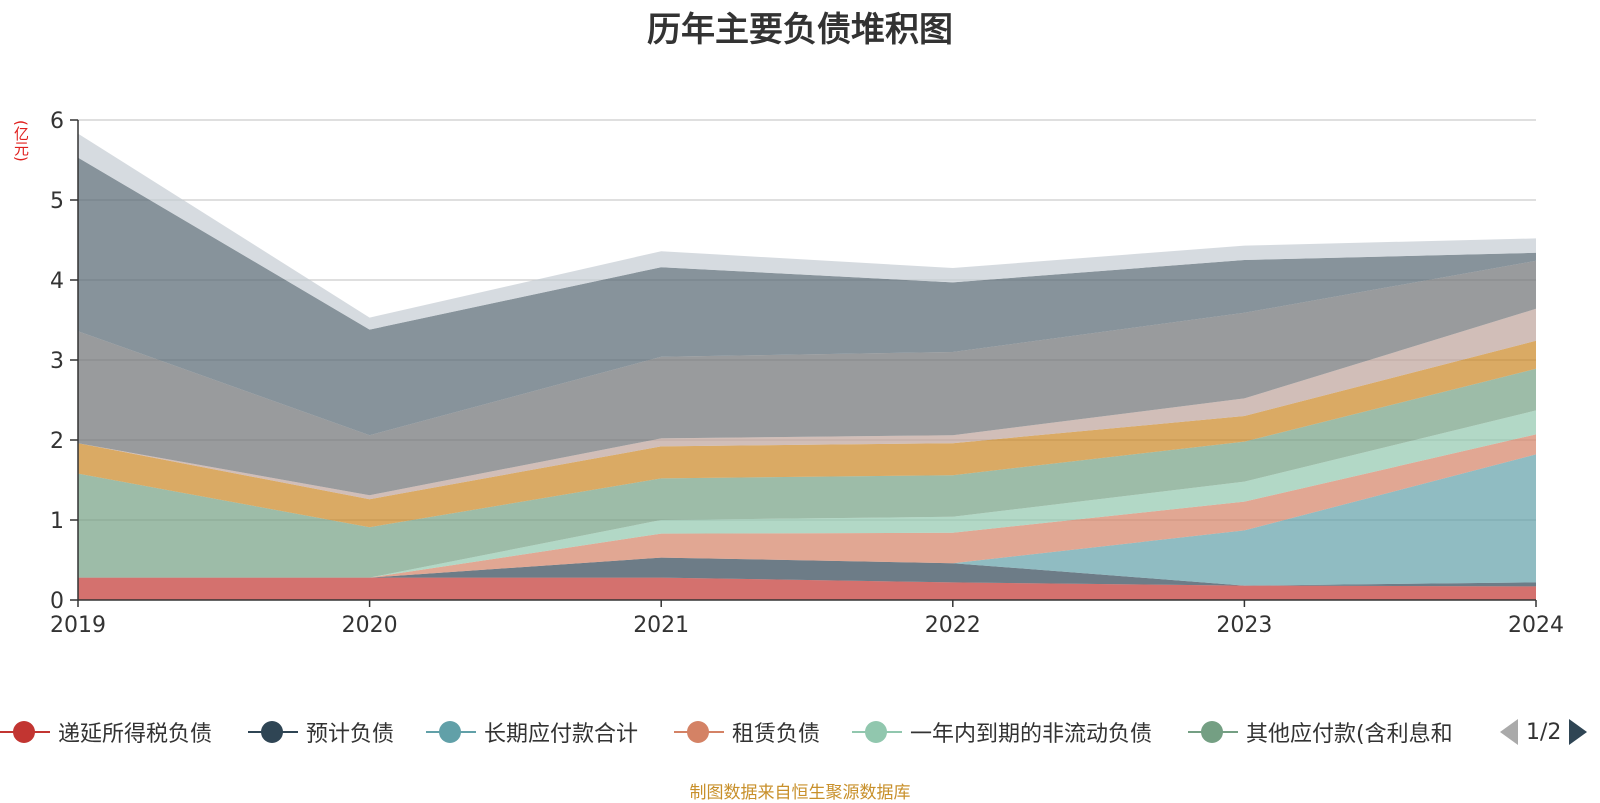 The image size is (1600, 803). What do you see at coordinates (135, 734) in the screenshot?
I see `legend-label: 递延所得税负债` at bounding box center [135, 734].